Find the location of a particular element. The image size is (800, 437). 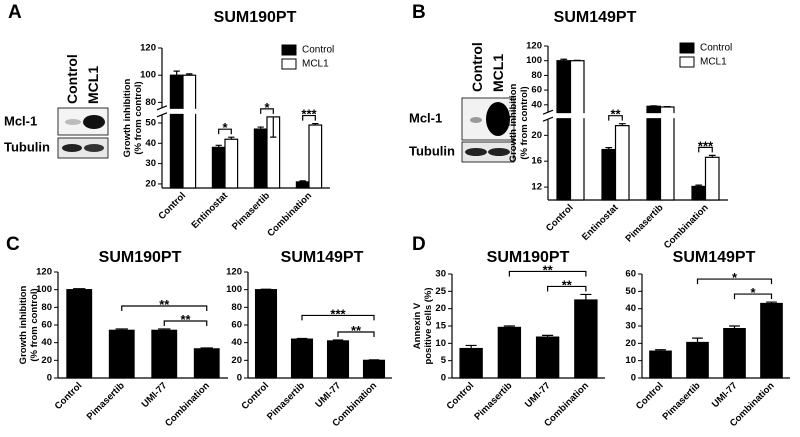

panel-label: B is located at coordinates (419, 12).